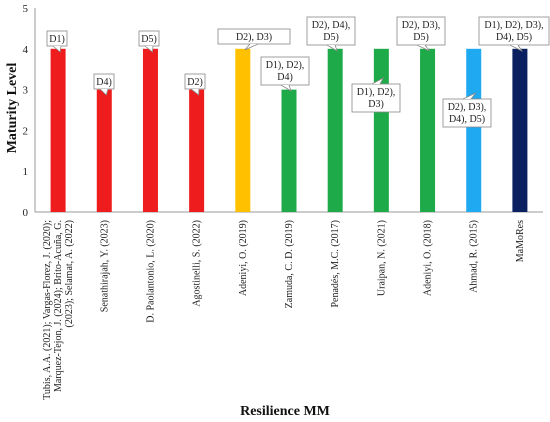 The image size is (550, 422). What do you see at coordinates (26, 91) in the screenshot?
I see `y-tick-label: 3` at bounding box center [26, 91].